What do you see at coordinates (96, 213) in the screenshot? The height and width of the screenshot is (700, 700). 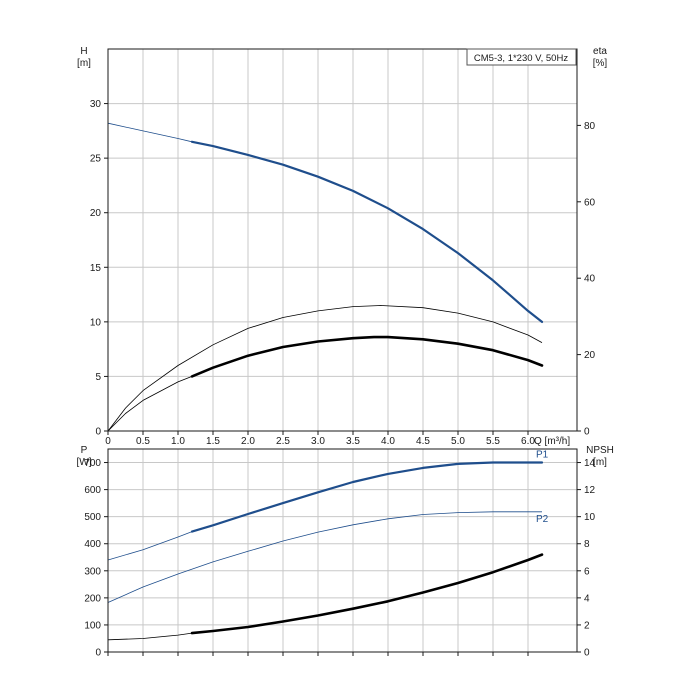 I see `y-left-tick-label: 20` at bounding box center [96, 213].